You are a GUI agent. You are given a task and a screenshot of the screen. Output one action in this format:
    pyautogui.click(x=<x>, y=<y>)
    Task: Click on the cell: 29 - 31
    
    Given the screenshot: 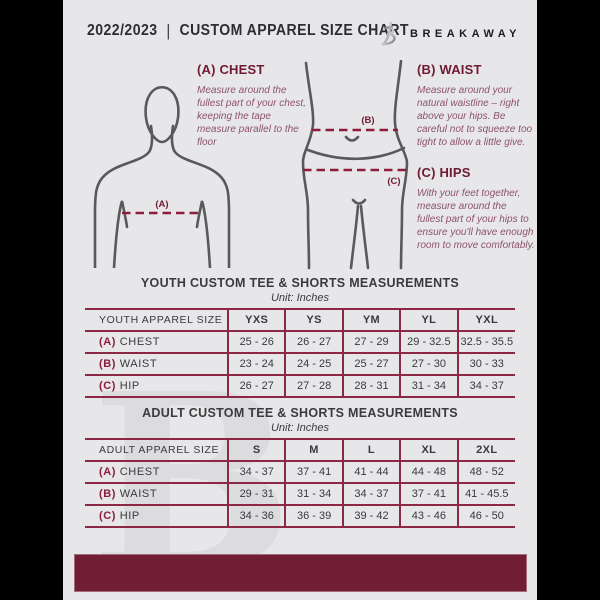 What is the action you would take?
    pyautogui.click(x=256, y=494)
    